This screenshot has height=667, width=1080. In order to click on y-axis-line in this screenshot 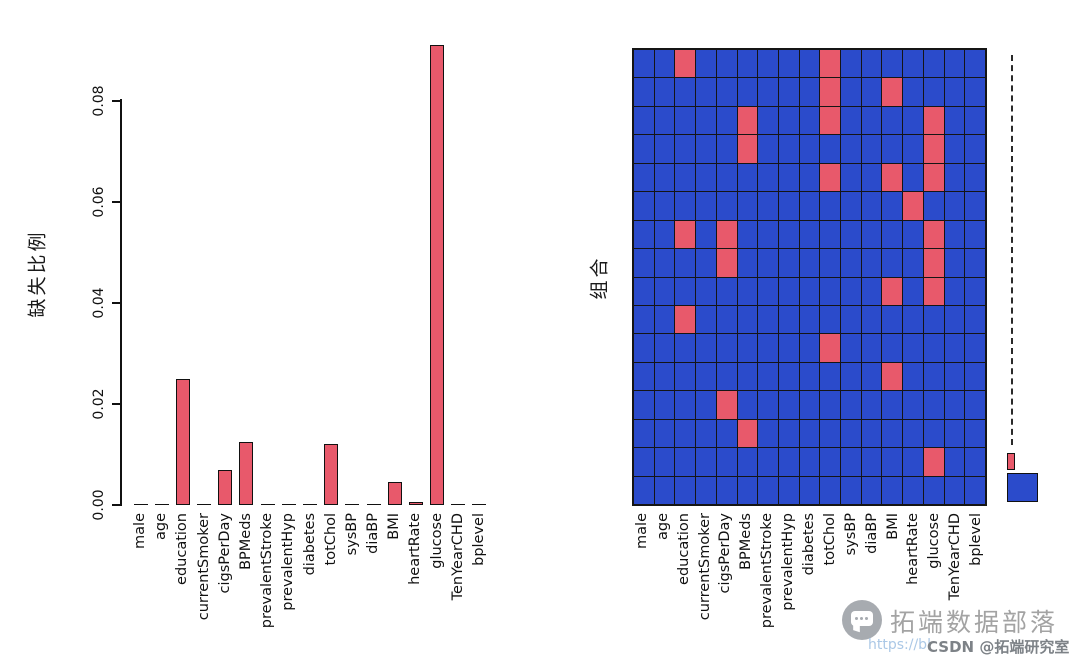, I will do `click(121, 302)`.